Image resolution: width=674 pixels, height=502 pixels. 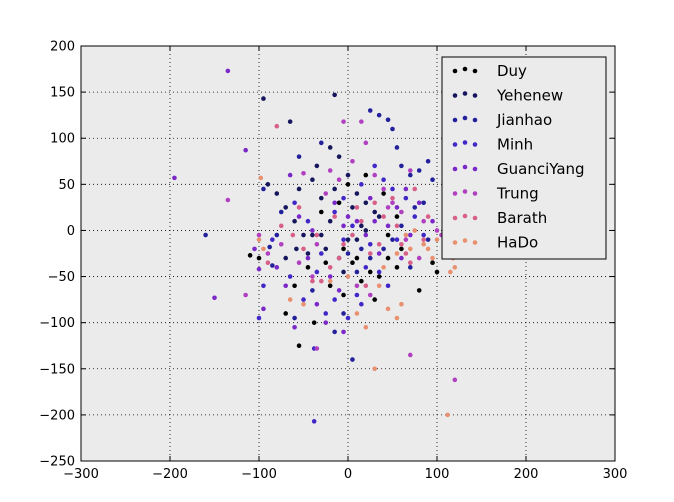 What do you see at coordinates (62, 93) in the screenshot?
I see `y-tick-label: 150` at bounding box center [62, 93].